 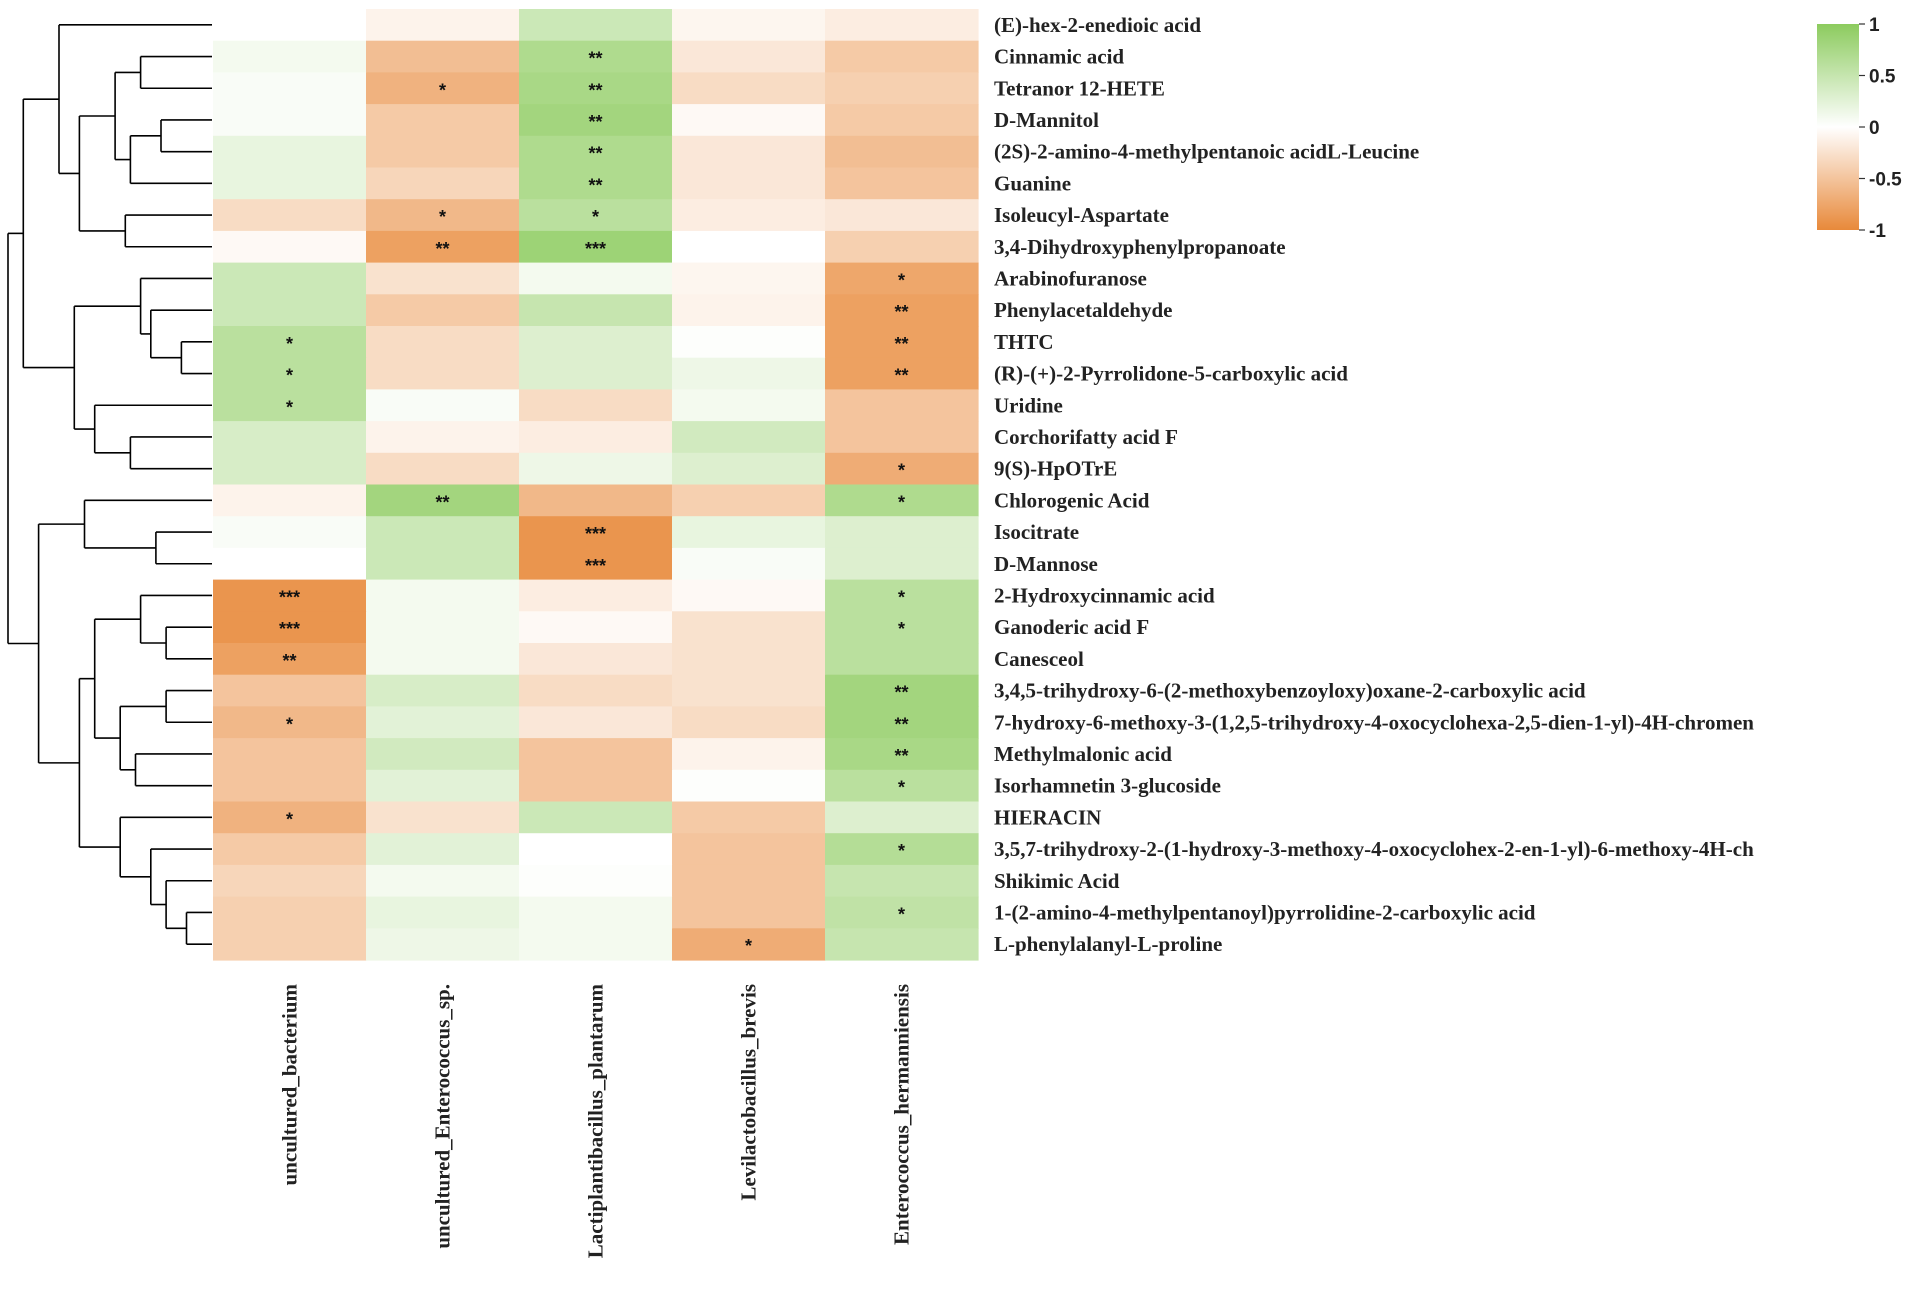 I want to click on row-label: D-Mannitol, so click(x=1046, y=120).